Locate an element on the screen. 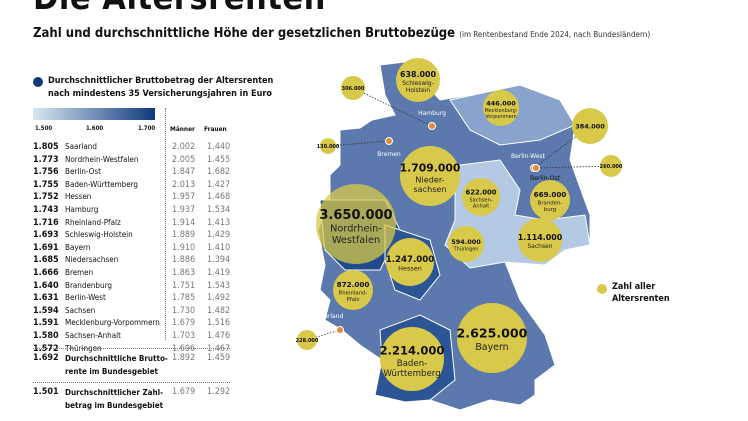 The width and height of the screenshot is (748, 421). leader-line is located at coordinates (392, 107).